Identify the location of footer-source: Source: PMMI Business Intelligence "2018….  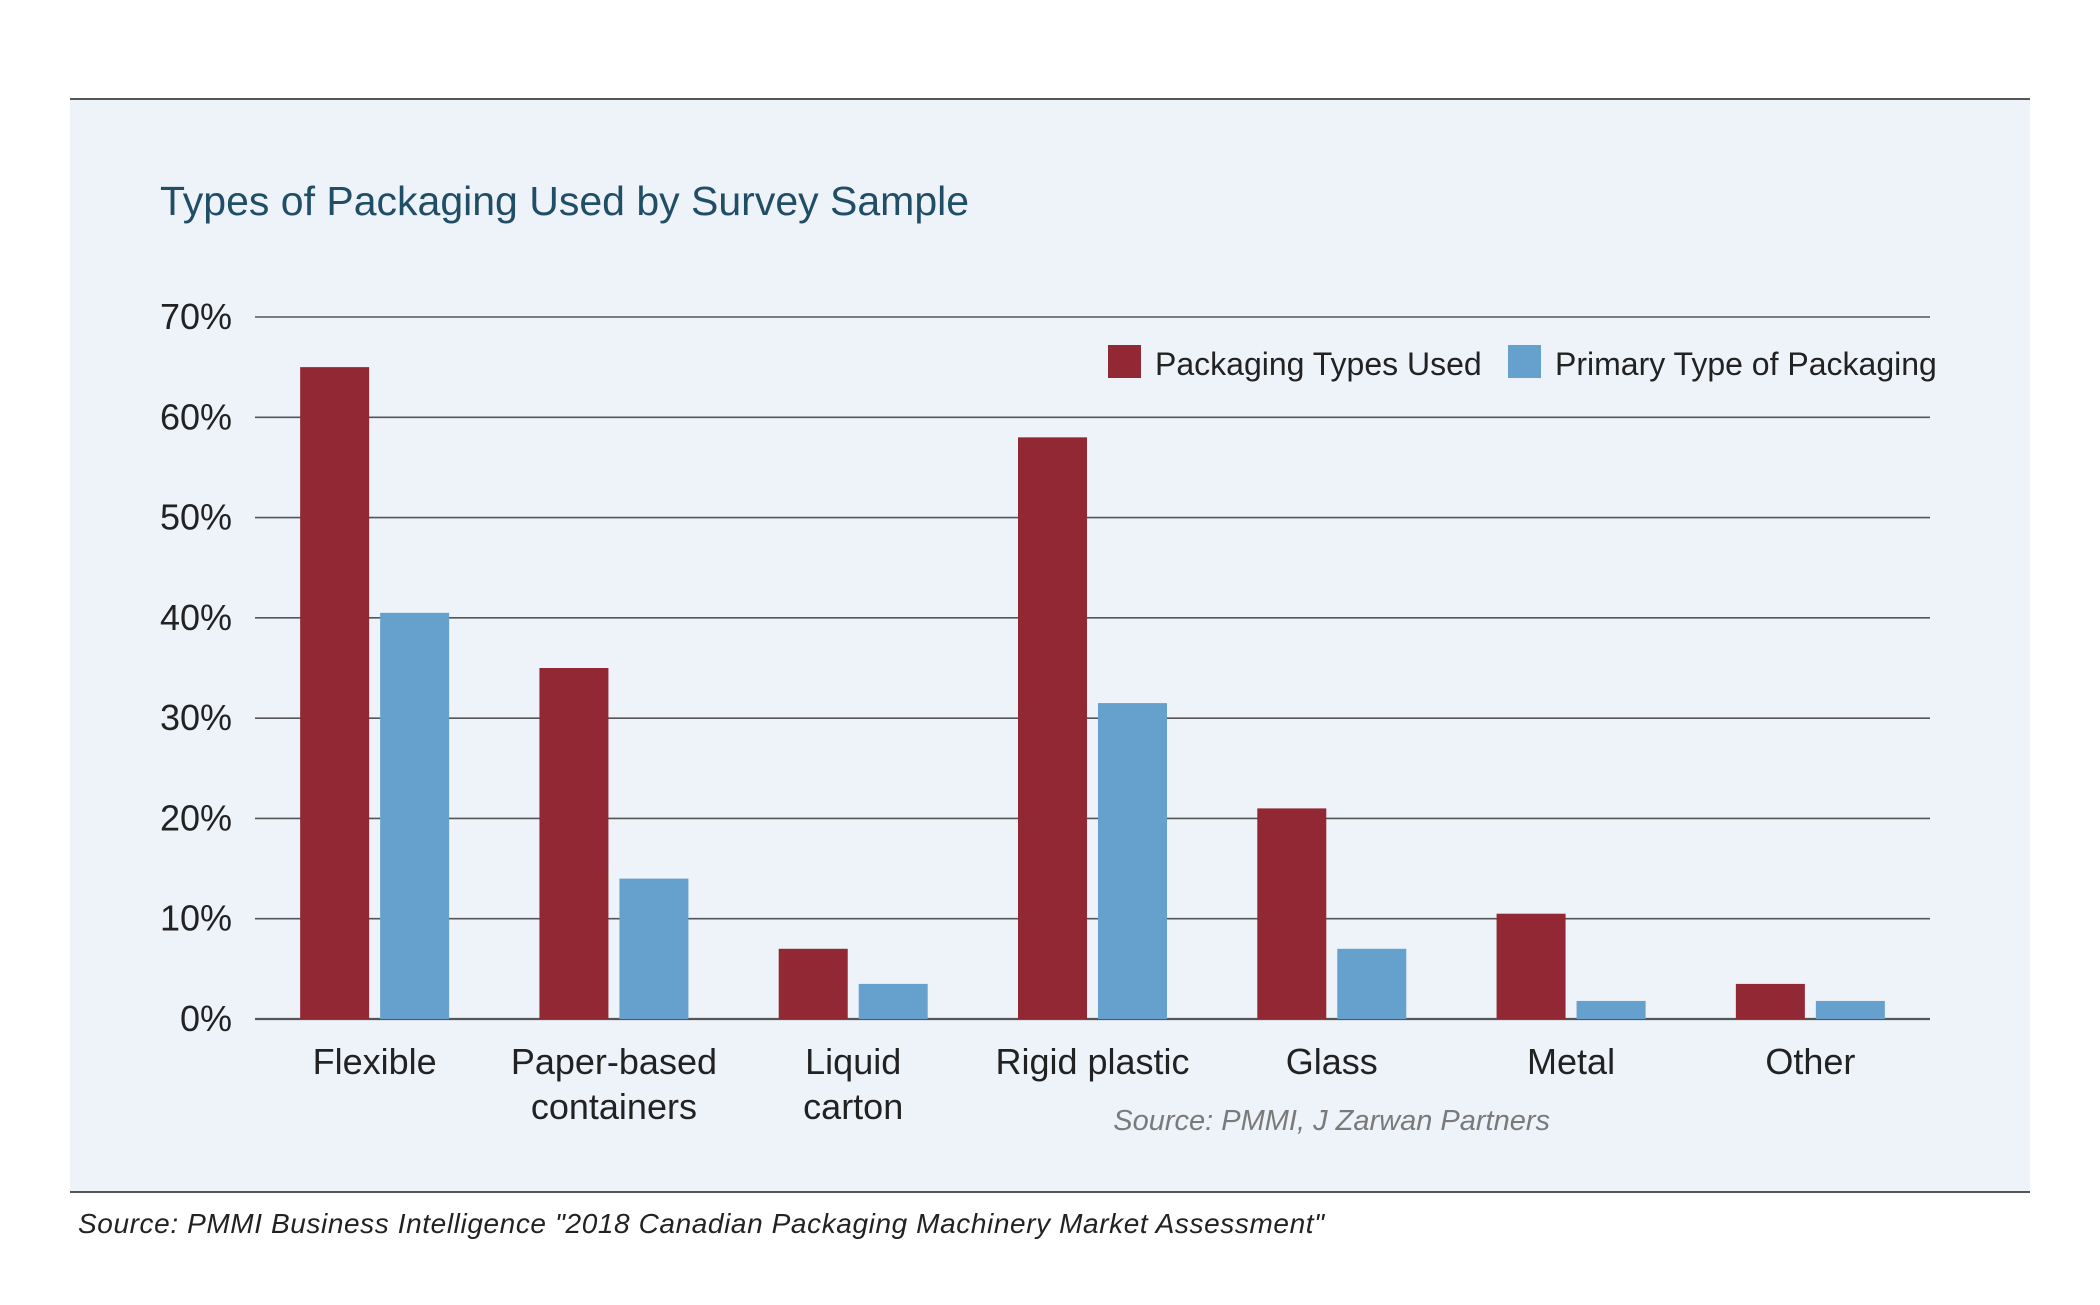
(701, 1223).